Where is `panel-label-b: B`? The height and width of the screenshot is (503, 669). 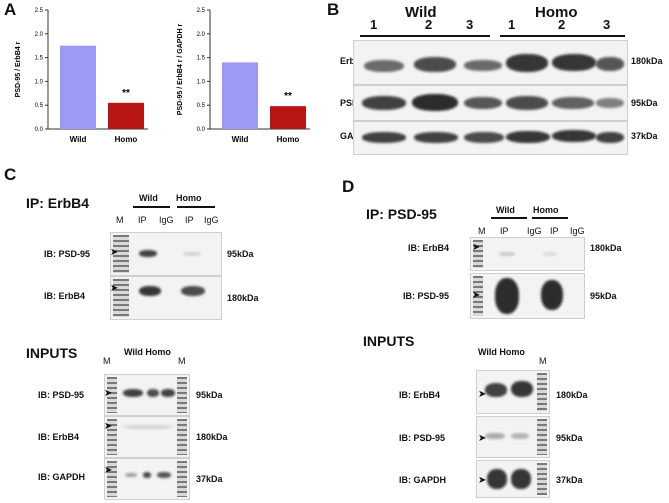
panel-label-b: B is located at coordinates (333, 9).